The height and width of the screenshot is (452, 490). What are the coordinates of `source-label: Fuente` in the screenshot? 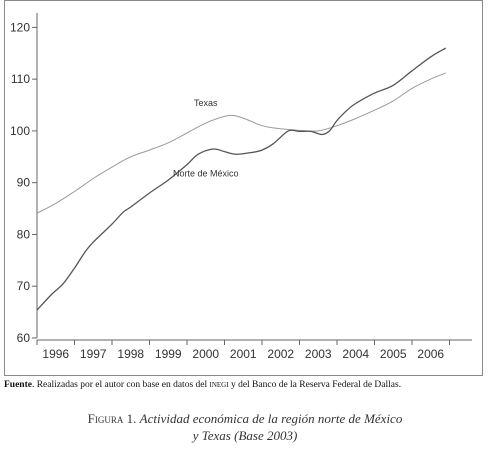 It's located at (18, 385).